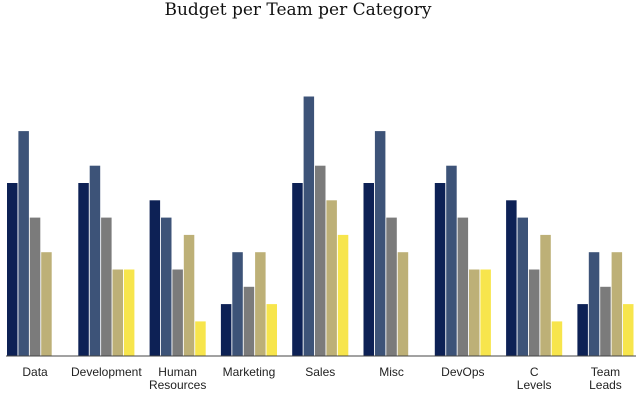 The image size is (640, 400). I want to click on x-tick-label: Data, so click(35, 372).